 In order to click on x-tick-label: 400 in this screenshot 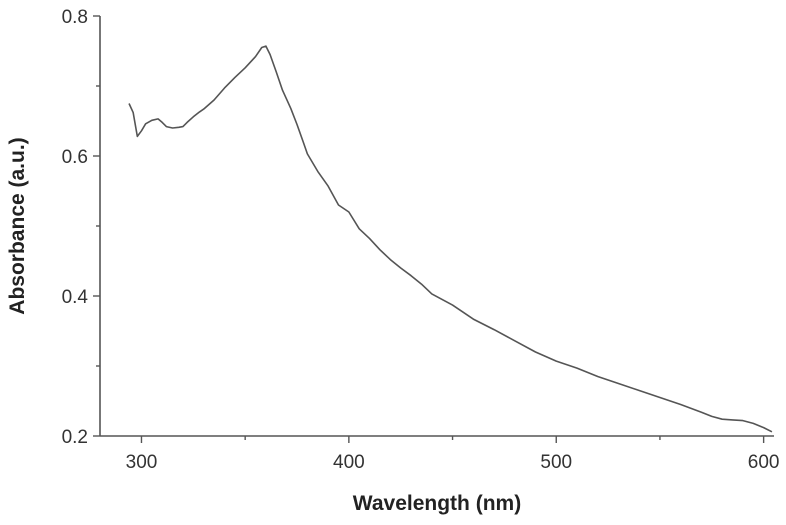, I will do `click(349, 462)`.